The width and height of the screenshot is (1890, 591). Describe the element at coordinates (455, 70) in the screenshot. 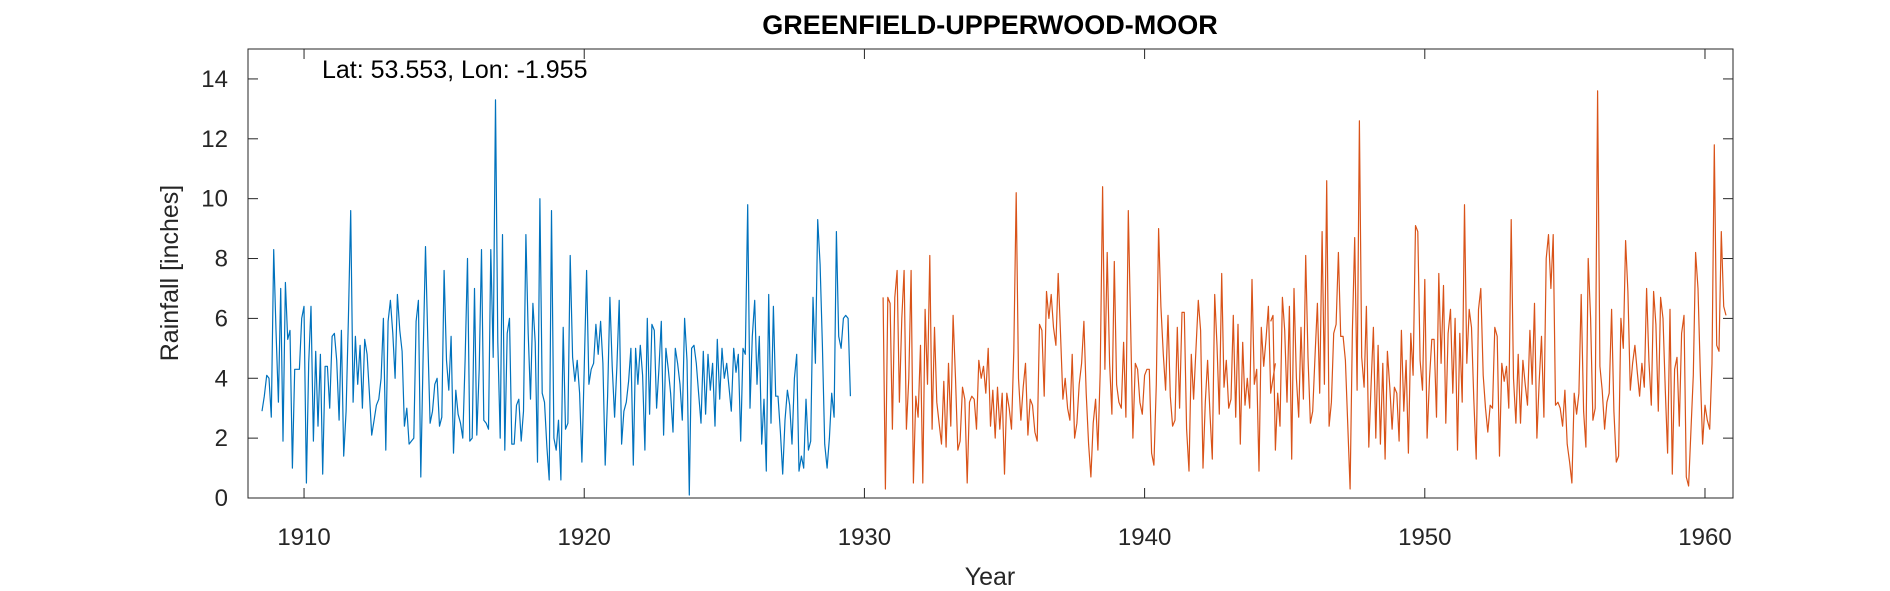

I see `location-annotation: Lat: 53.553, Lon: -1.955` at that location.